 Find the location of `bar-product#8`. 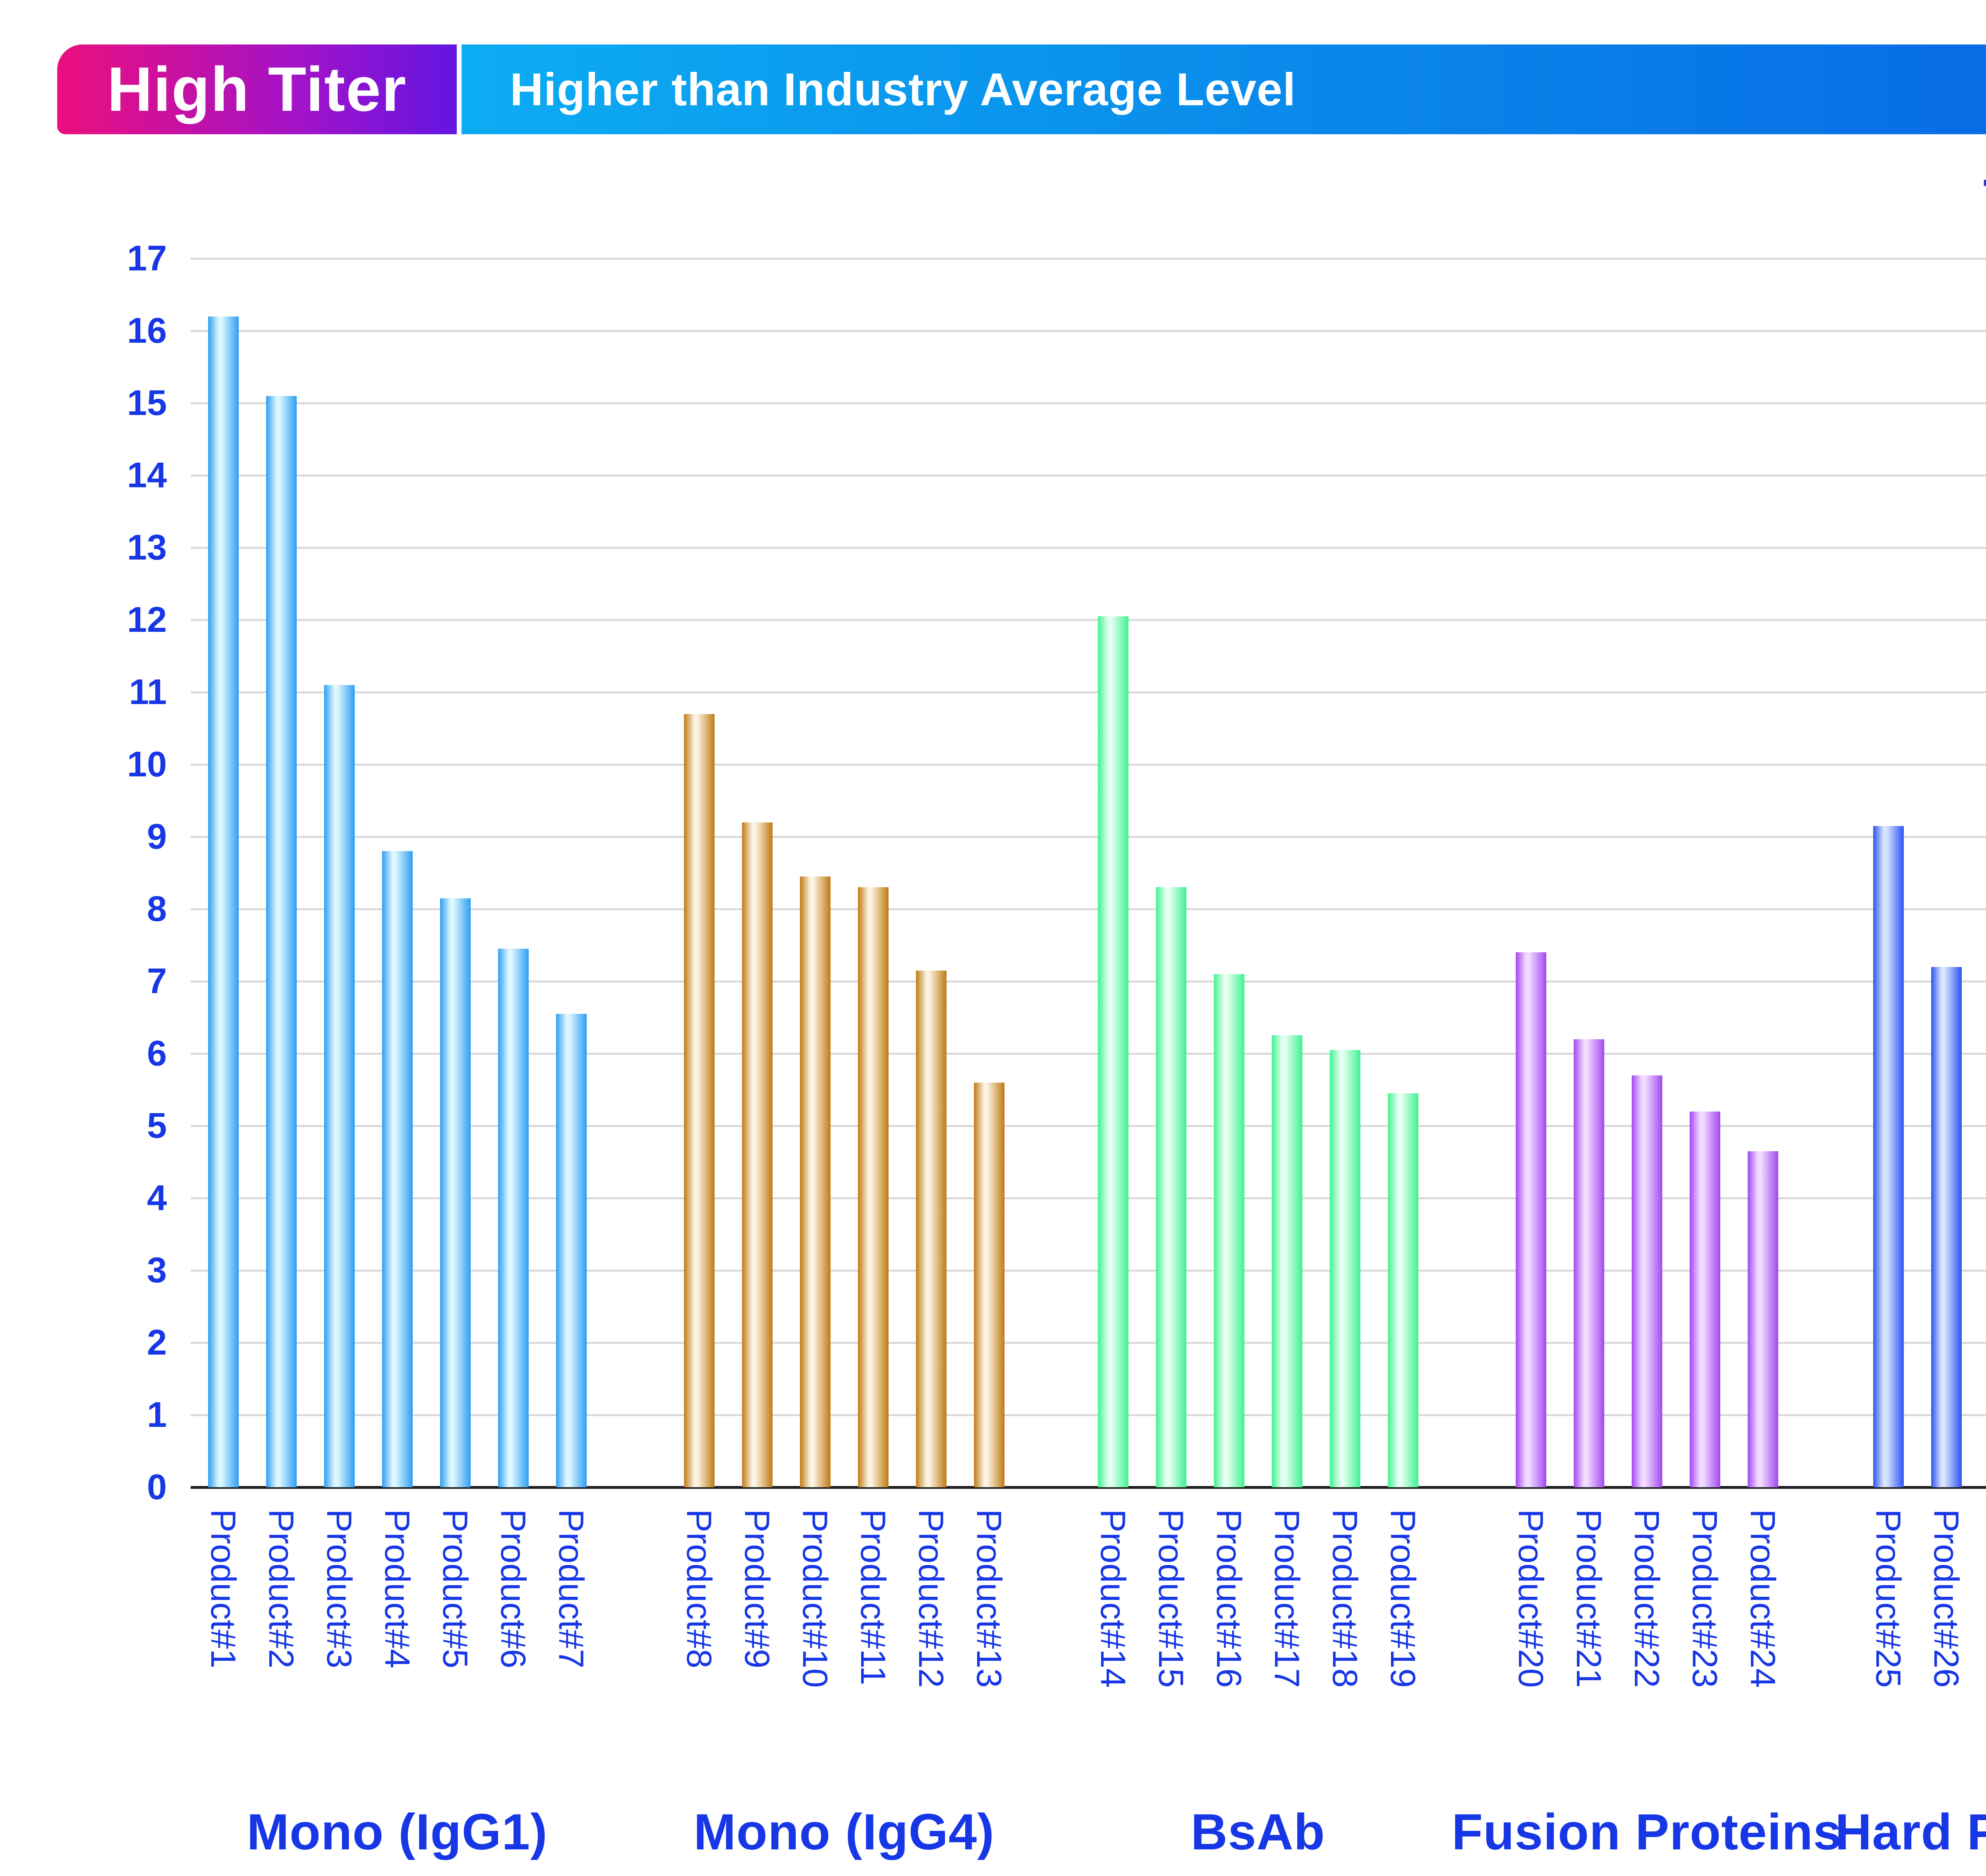

bar-product#8 is located at coordinates (699, 1100).